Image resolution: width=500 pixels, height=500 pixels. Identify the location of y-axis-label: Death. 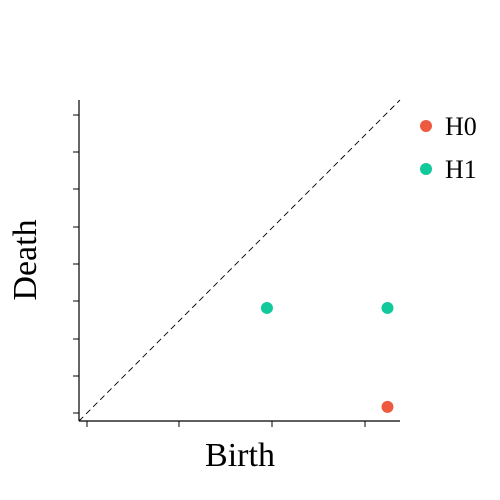
(25, 259).